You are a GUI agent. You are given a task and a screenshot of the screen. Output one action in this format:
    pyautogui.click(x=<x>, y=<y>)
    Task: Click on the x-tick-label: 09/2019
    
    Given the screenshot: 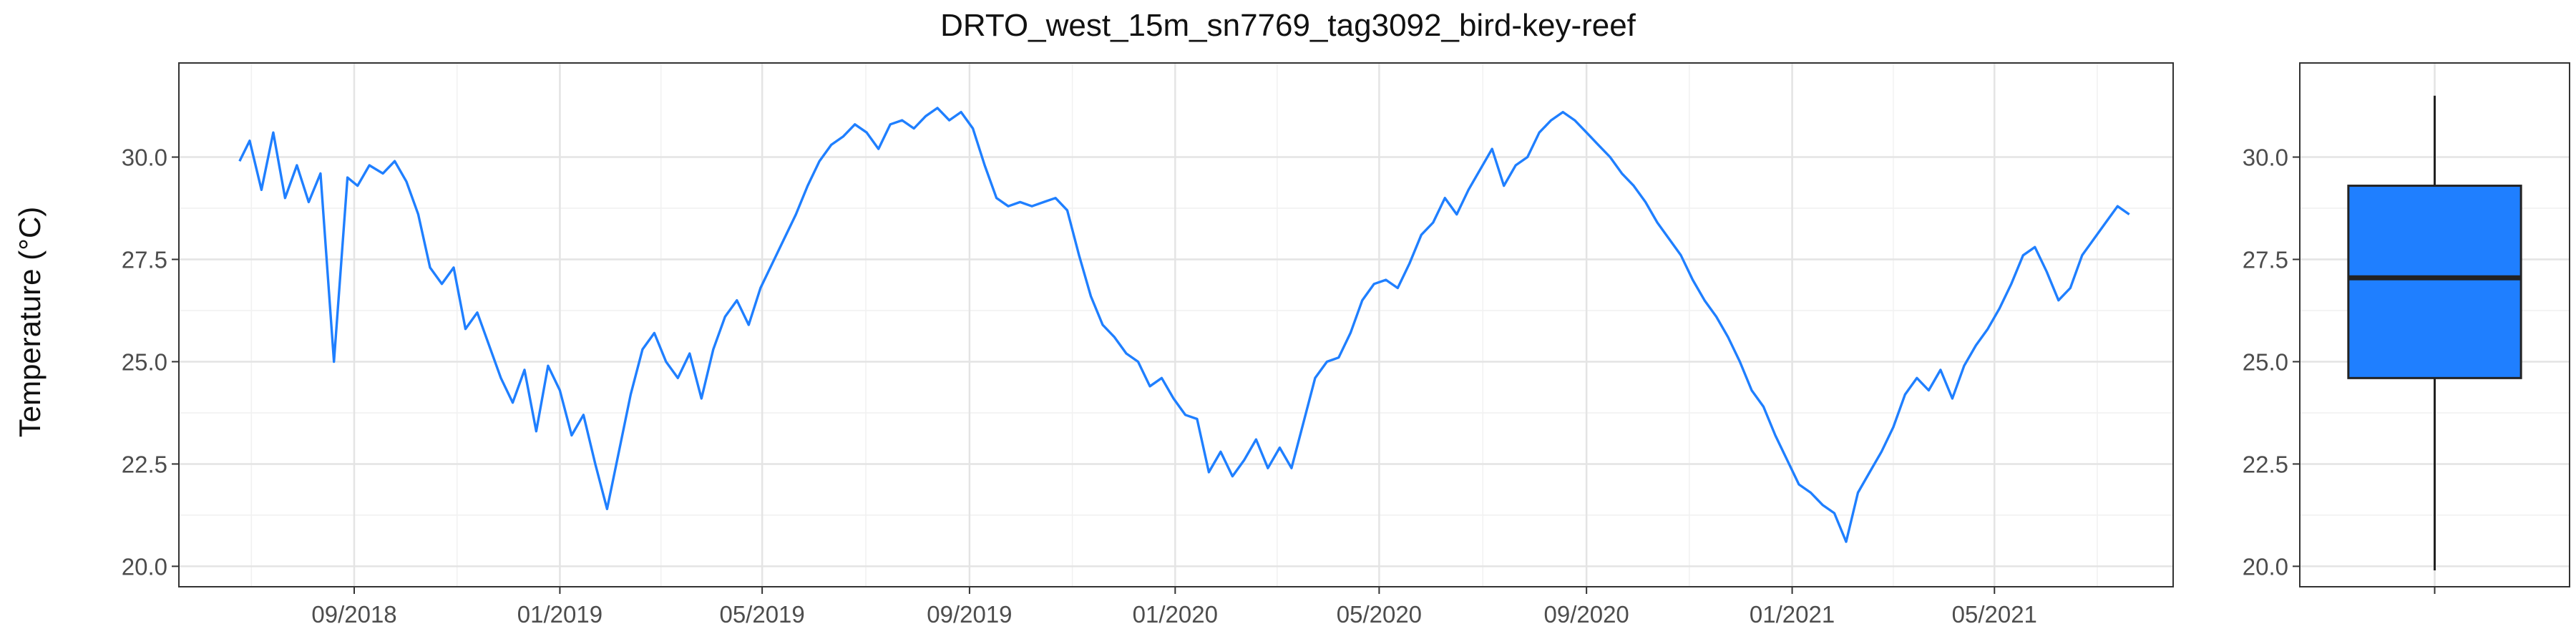 What is the action you would take?
    pyautogui.click(x=969, y=614)
    